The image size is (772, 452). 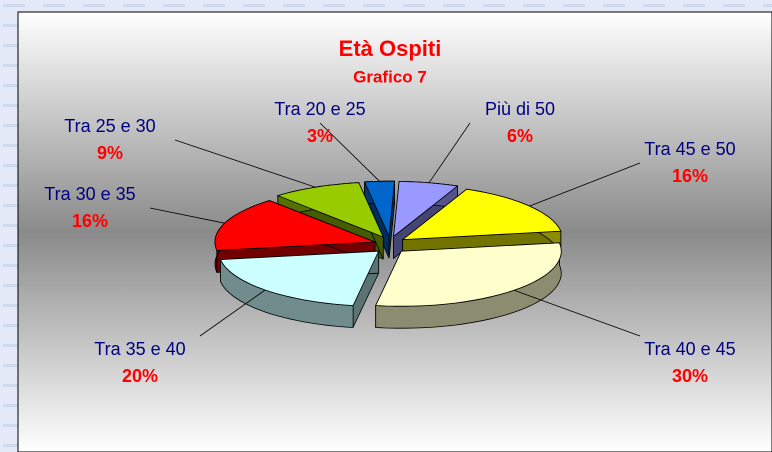 What do you see at coordinates (140, 376) in the screenshot?
I see `slice-value-label: 20%` at bounding box center [140, 376].